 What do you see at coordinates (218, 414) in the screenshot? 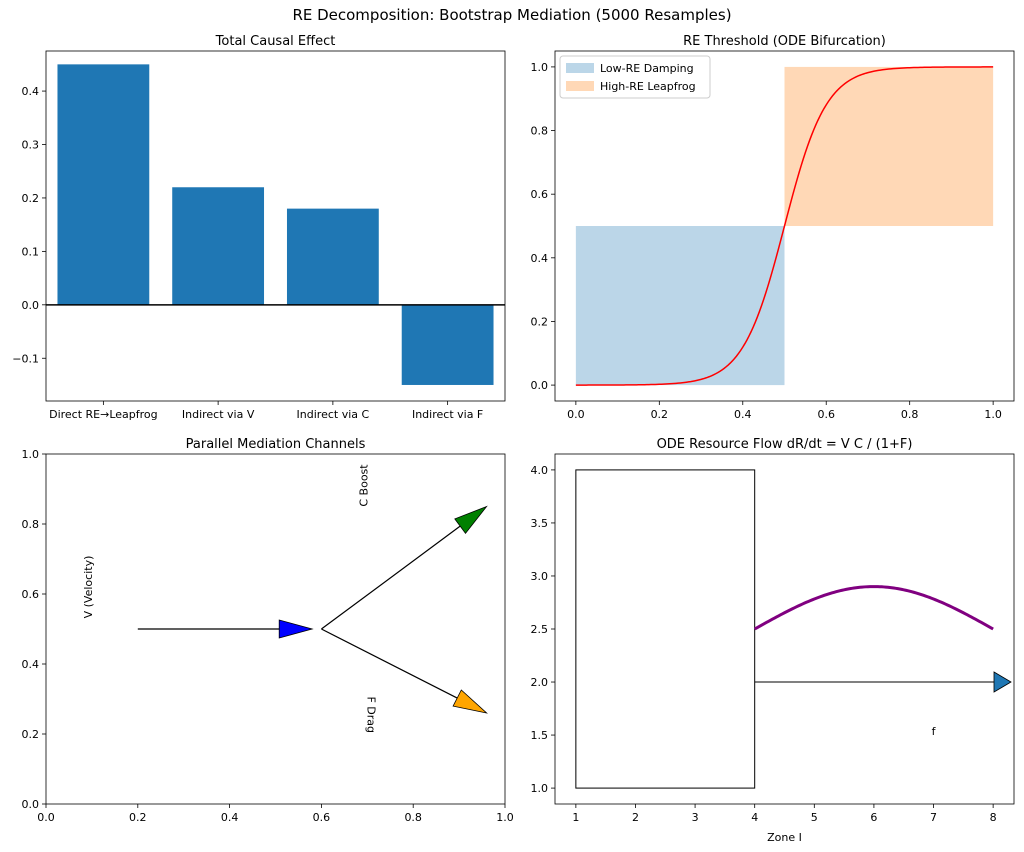
I see `x-tick-label: Indirect via V` at bounding box center [218, 414].